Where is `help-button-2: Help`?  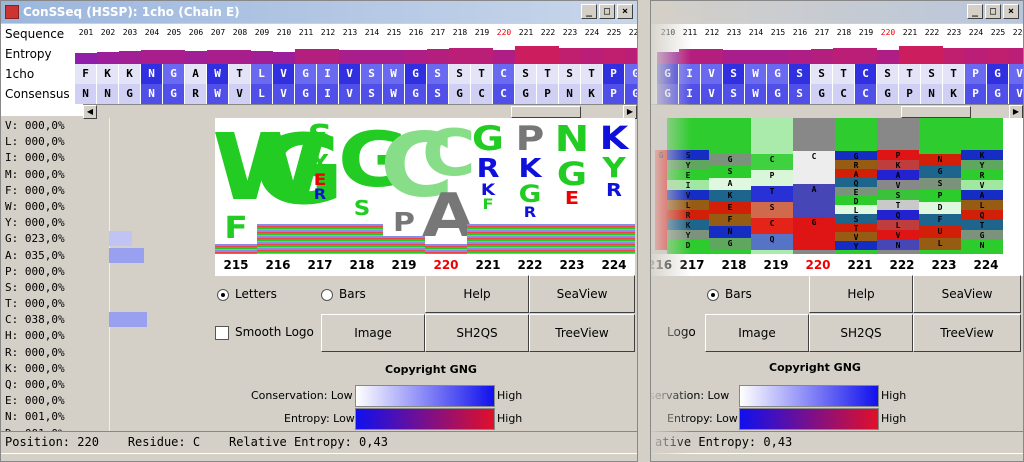
help-button-2: Help is located at coordinates (861, 294).